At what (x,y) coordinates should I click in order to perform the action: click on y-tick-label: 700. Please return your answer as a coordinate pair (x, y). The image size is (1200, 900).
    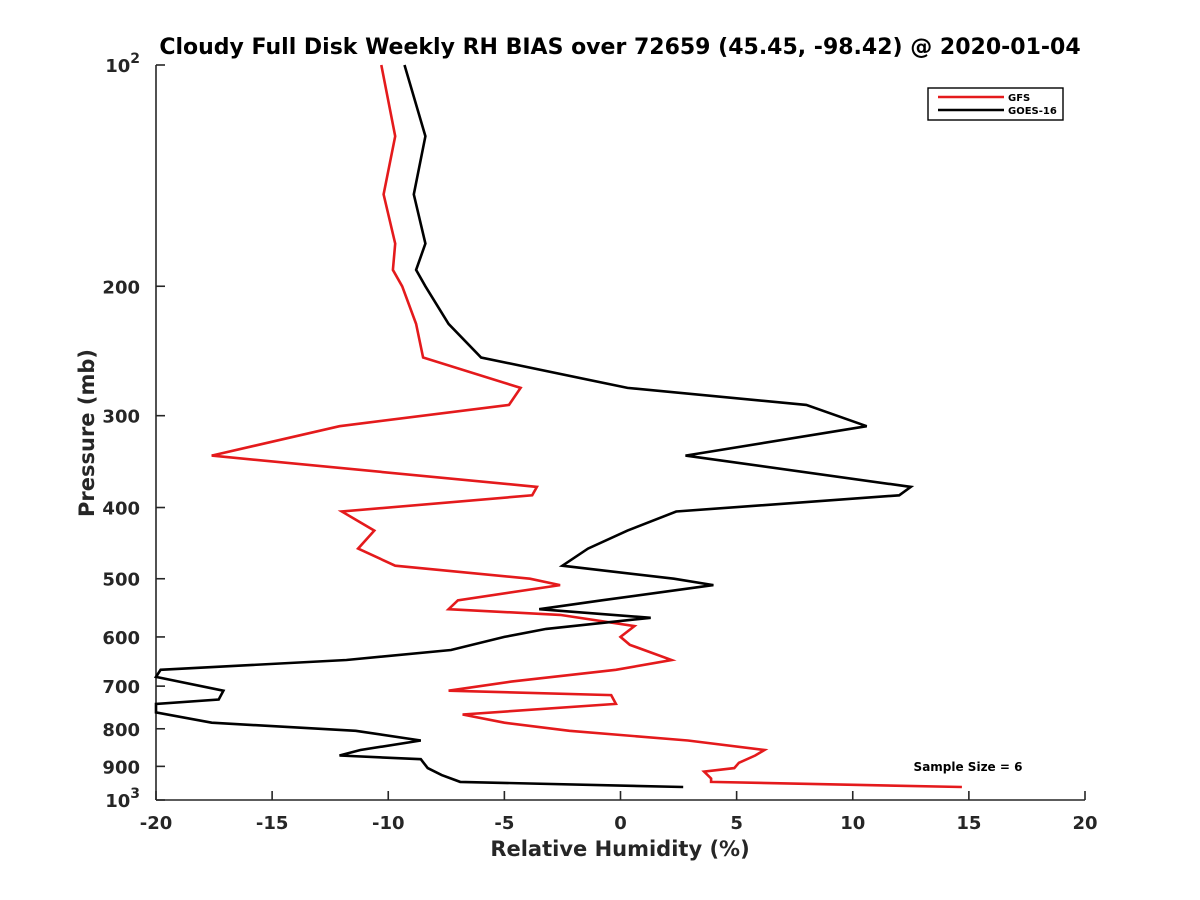
    Looking at the image, I should click on (121, 687).